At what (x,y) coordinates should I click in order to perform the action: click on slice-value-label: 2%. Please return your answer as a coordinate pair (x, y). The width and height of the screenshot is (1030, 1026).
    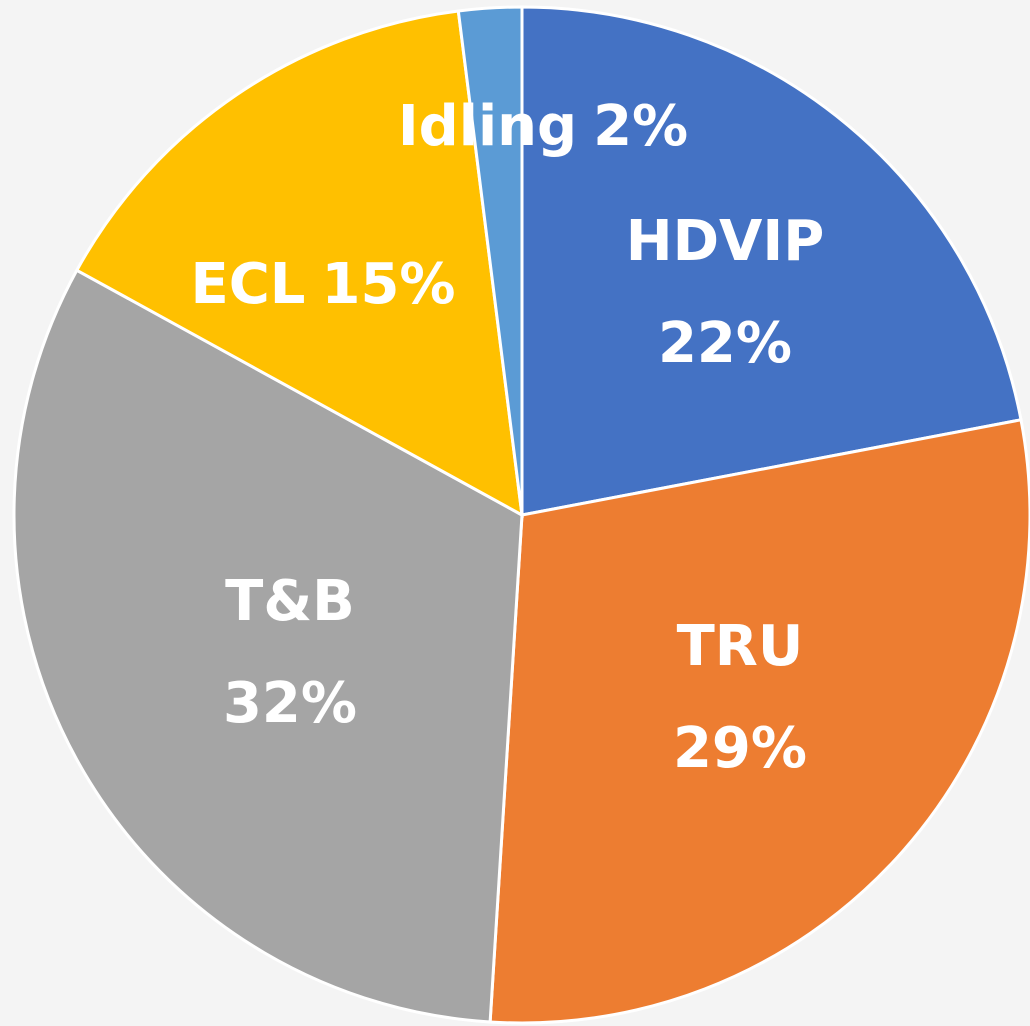
    Looking at the image, I should click on (640, 126).